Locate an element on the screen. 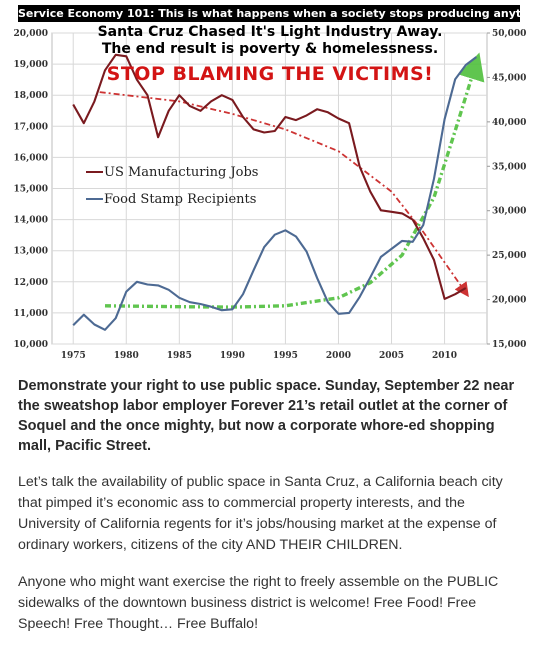  legend-label: Food Stamp Recipients is located at coordinates (180, 199).